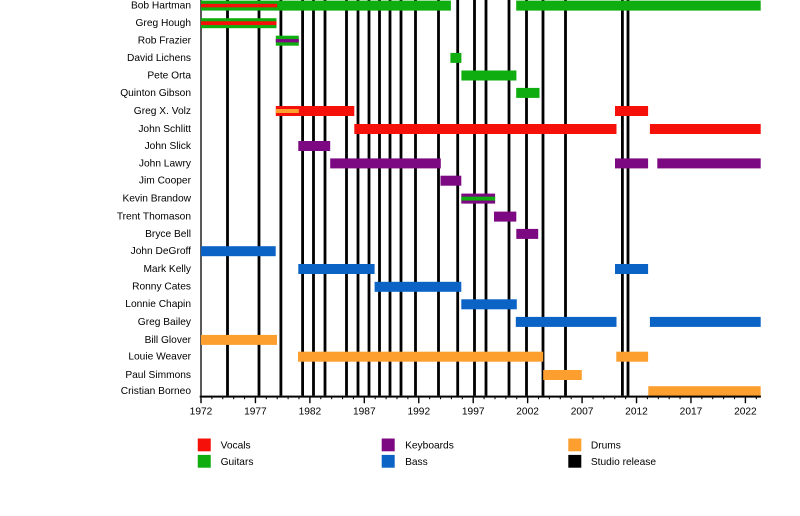 The width and height of the screenshot is (800, 516). Describe the element at coordinates (606, 445) in the screenshot. I see `svg-text: Drums` at that location.